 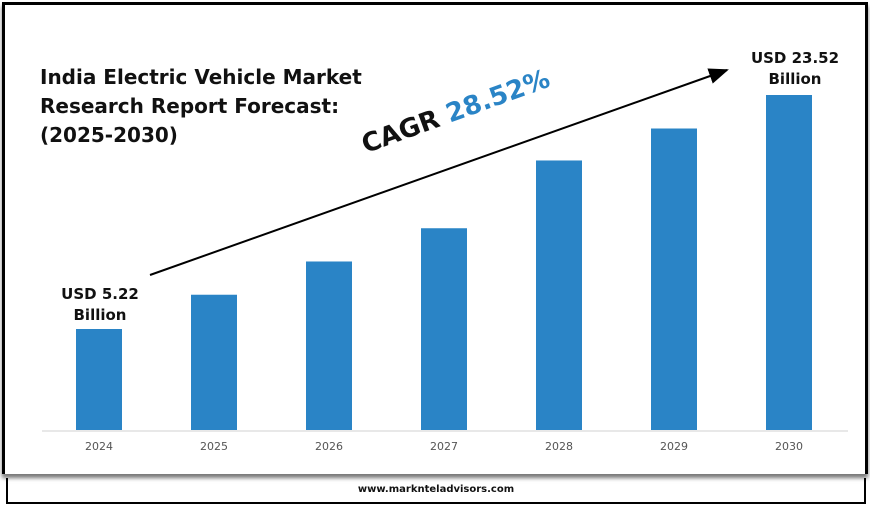 I want to click on x-tick-label: 2030, so click(x=789, y=446).